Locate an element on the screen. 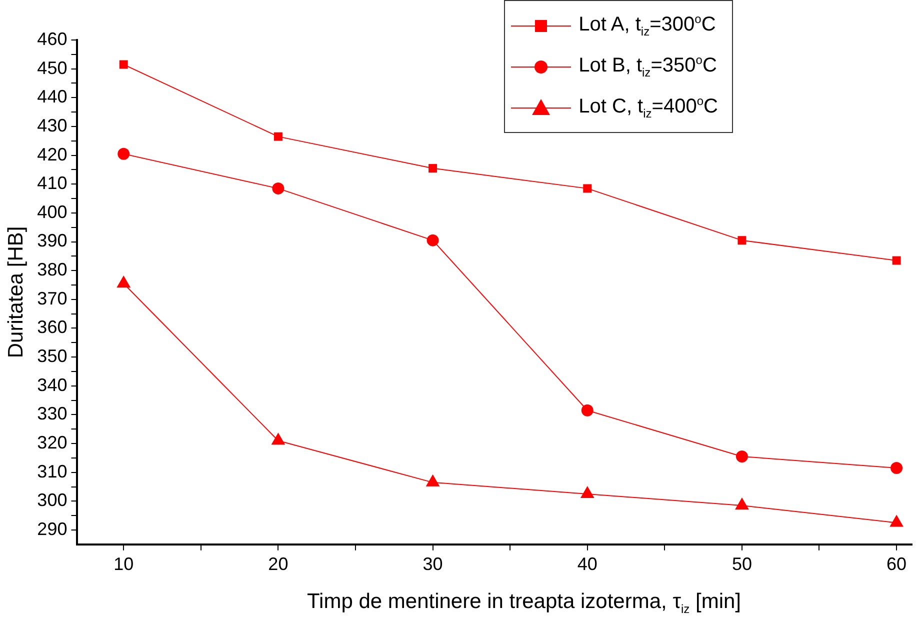 The width and height of the screenshot is (920, 631). y-tick-label: 310 is located at coordinates (52, 471).